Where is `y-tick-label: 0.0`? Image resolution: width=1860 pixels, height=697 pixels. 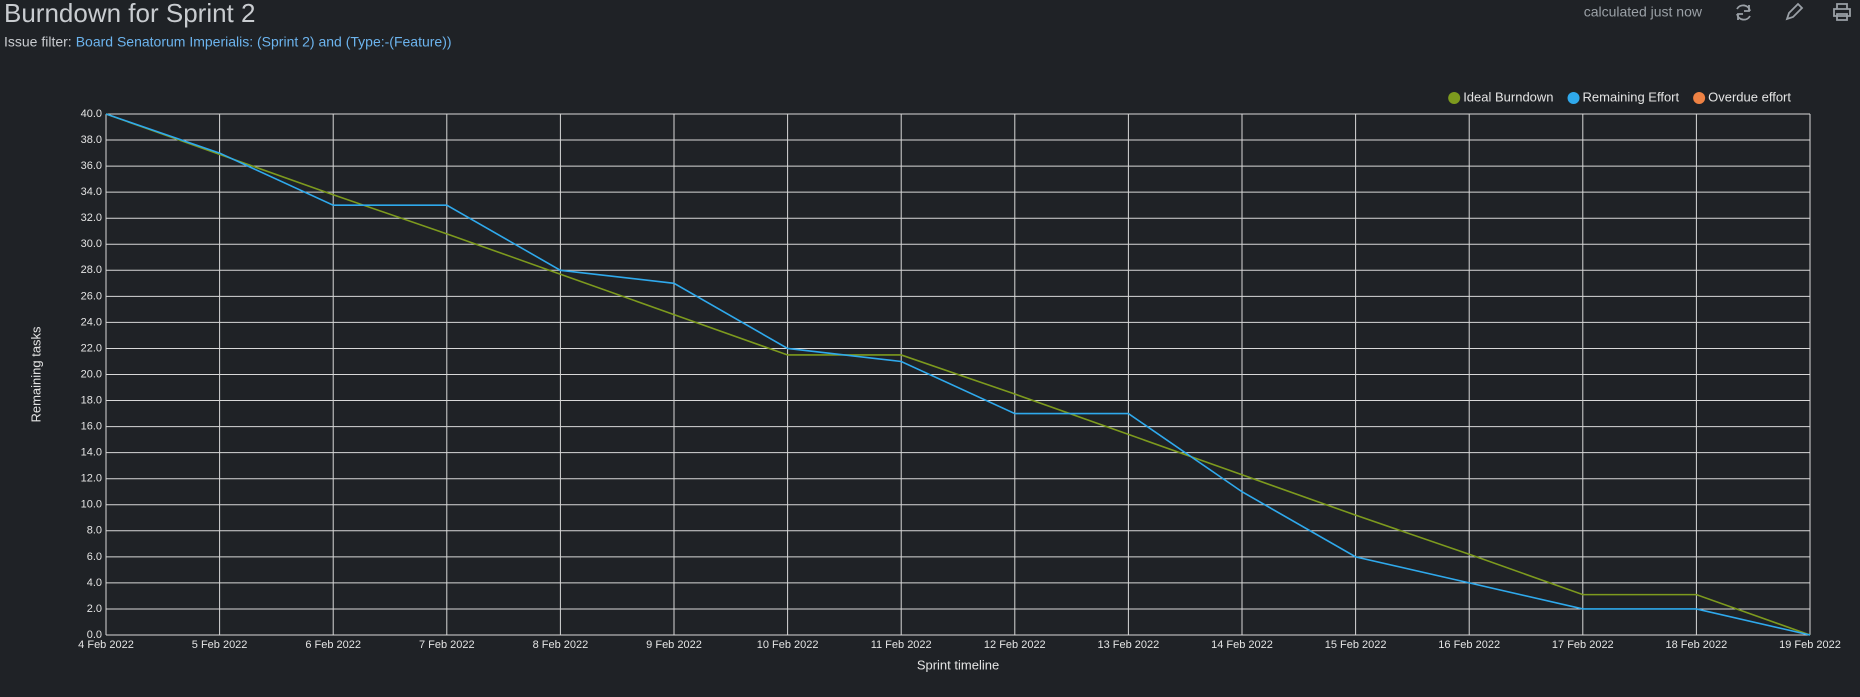
y-tick-label: 0.0 is located at coordinates (94, 635).